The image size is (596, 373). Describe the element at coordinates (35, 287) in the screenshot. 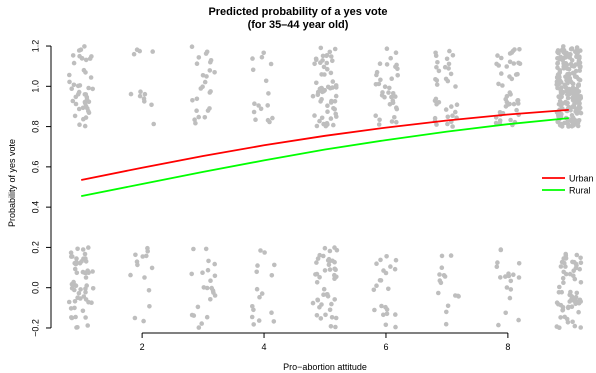

I see `y-tick-label: 0.0` at that location.